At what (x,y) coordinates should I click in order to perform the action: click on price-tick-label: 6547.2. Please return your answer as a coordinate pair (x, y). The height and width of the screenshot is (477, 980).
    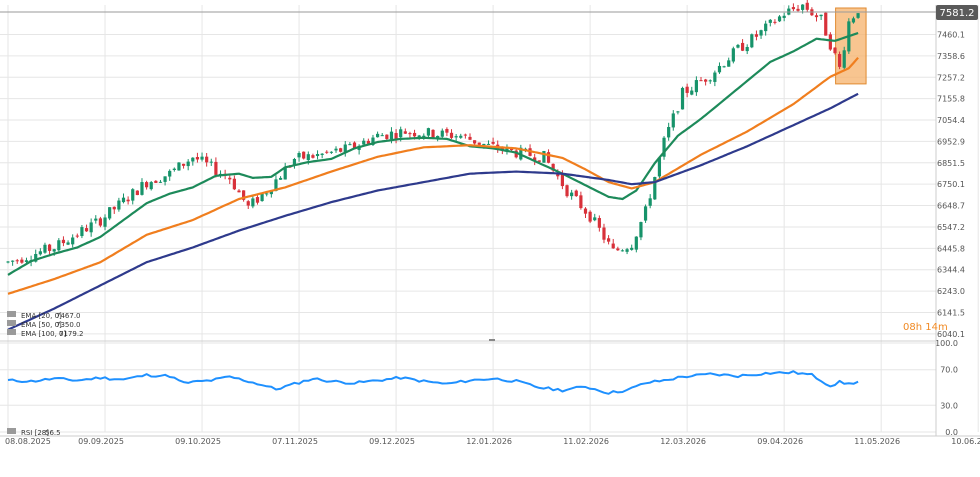
    Looking at the image, I should click on (951, 227).